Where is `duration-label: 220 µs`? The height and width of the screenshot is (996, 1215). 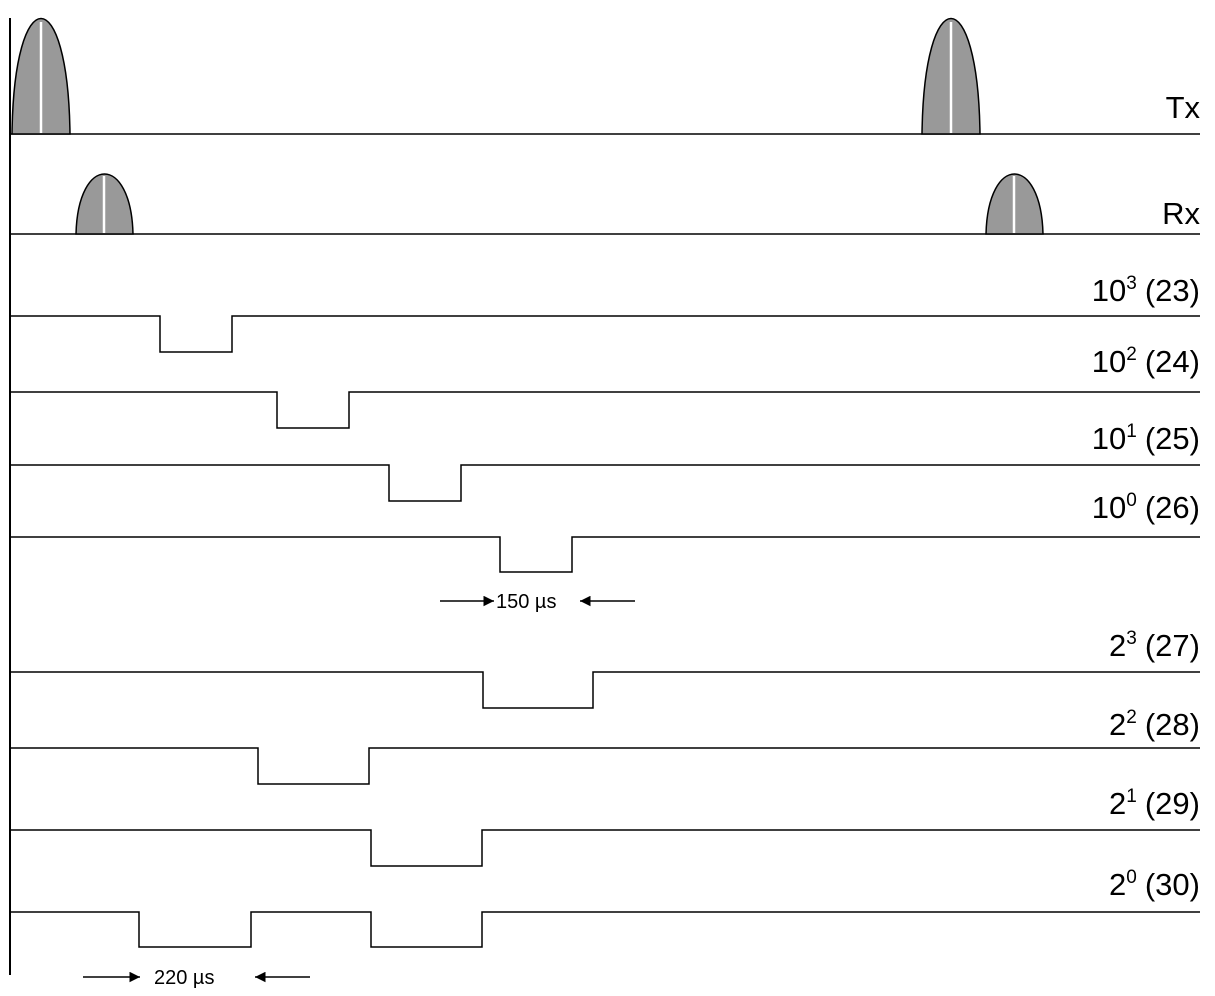
duration-label: 220 µs is located at coordinates (184, 978).